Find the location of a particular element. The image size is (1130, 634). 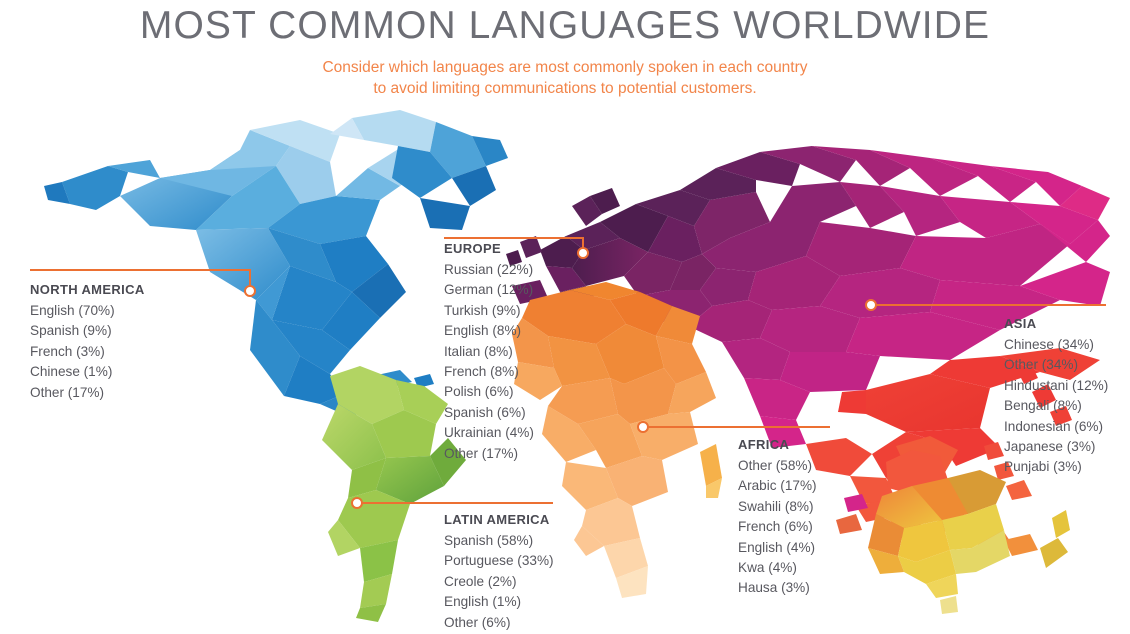

list-item: Bengali (8%) is located at coordinates (1043, 406).